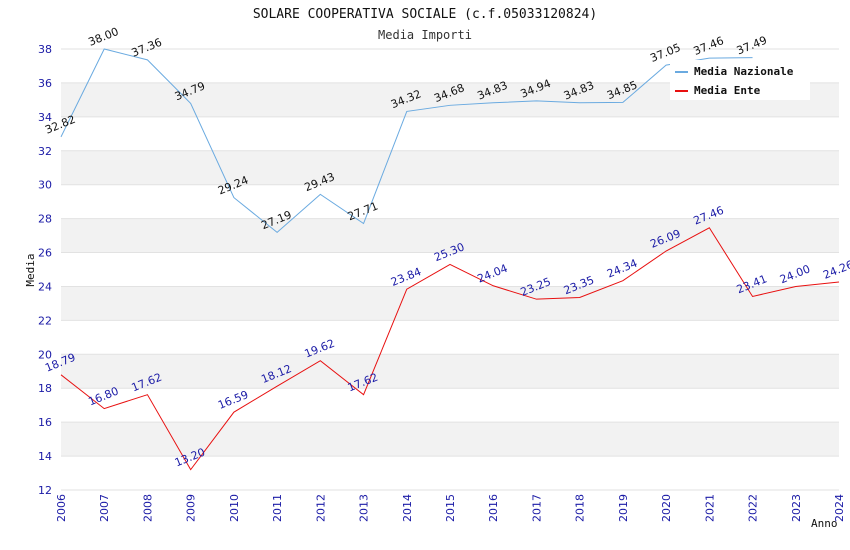 Image resolution: width=850 pixels, height=550 pixels. Describe the element at coordinates (835, 270) in the screenshot. I see `data-label: 24.26` at that location.